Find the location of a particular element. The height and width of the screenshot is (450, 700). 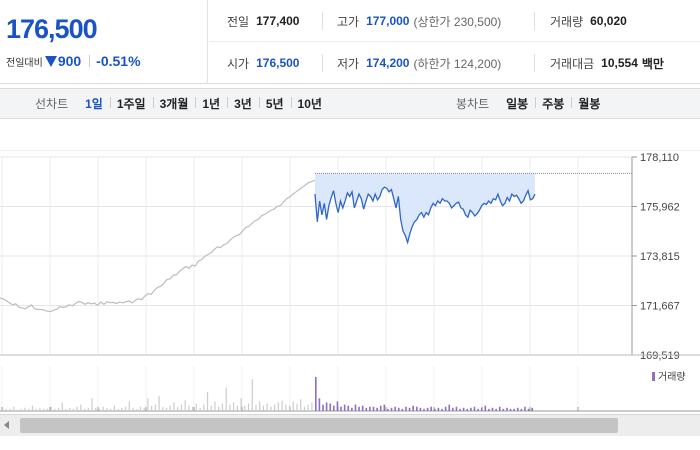

chart-scrollbar is located at coordinates (350, 425).